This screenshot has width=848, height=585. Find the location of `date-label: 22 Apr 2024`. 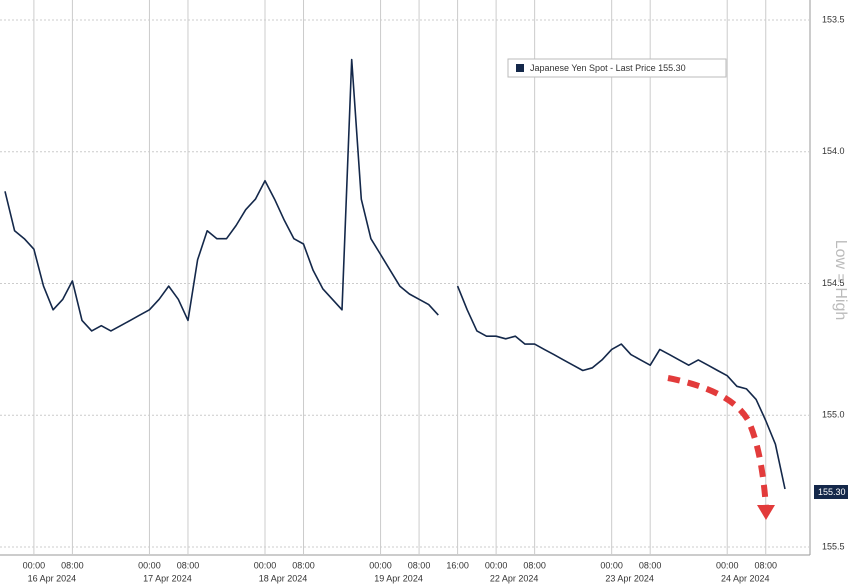

date-label: 22 Apr 2024 is located at coordinates (514, 578).